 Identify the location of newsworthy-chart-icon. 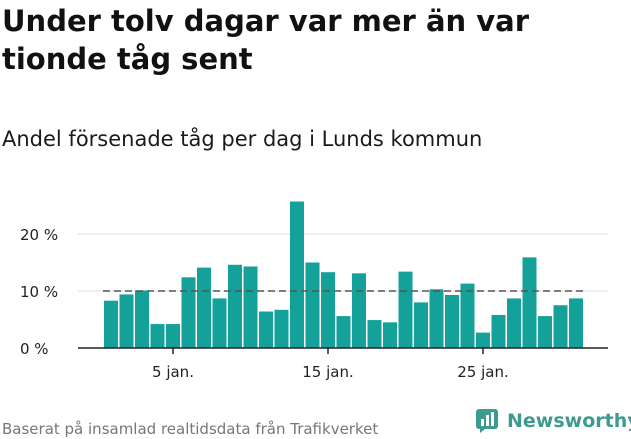
(487, 421).